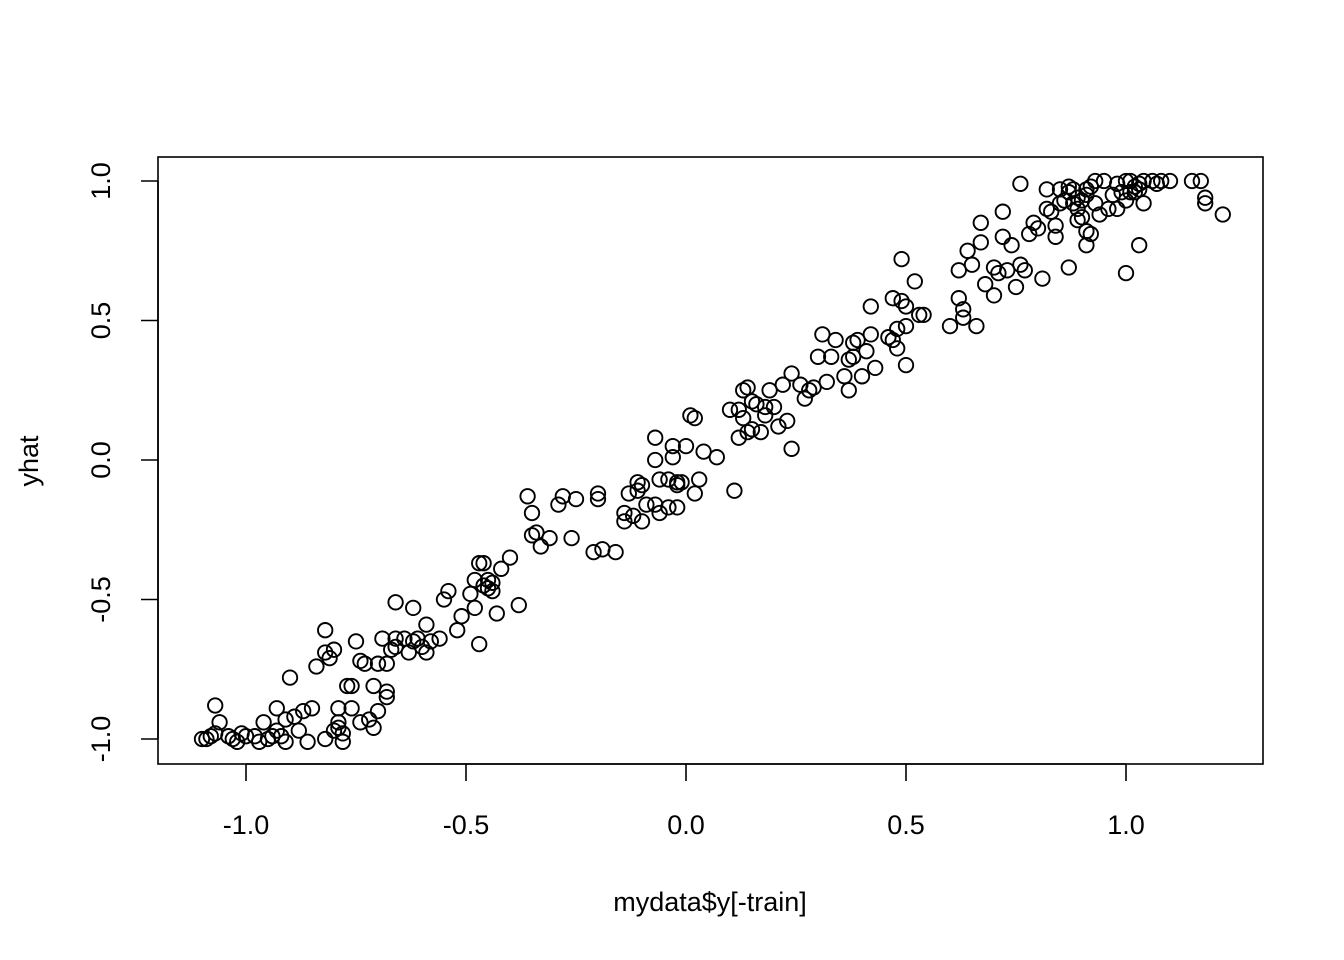 Image resolution: width=1344 pixels, height=960 pixels. I want to click on x-tick-label: -1.0, so click(246, 825).